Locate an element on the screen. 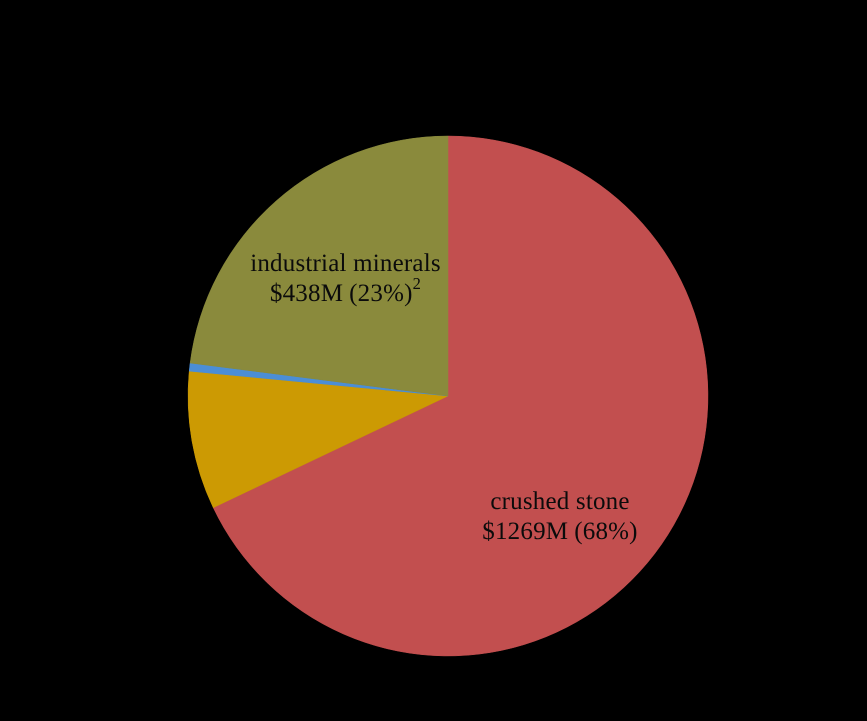 The width and height of the screenshot is (867, 721). pie-slice-gold-slice is located at coordinates (318, 439).